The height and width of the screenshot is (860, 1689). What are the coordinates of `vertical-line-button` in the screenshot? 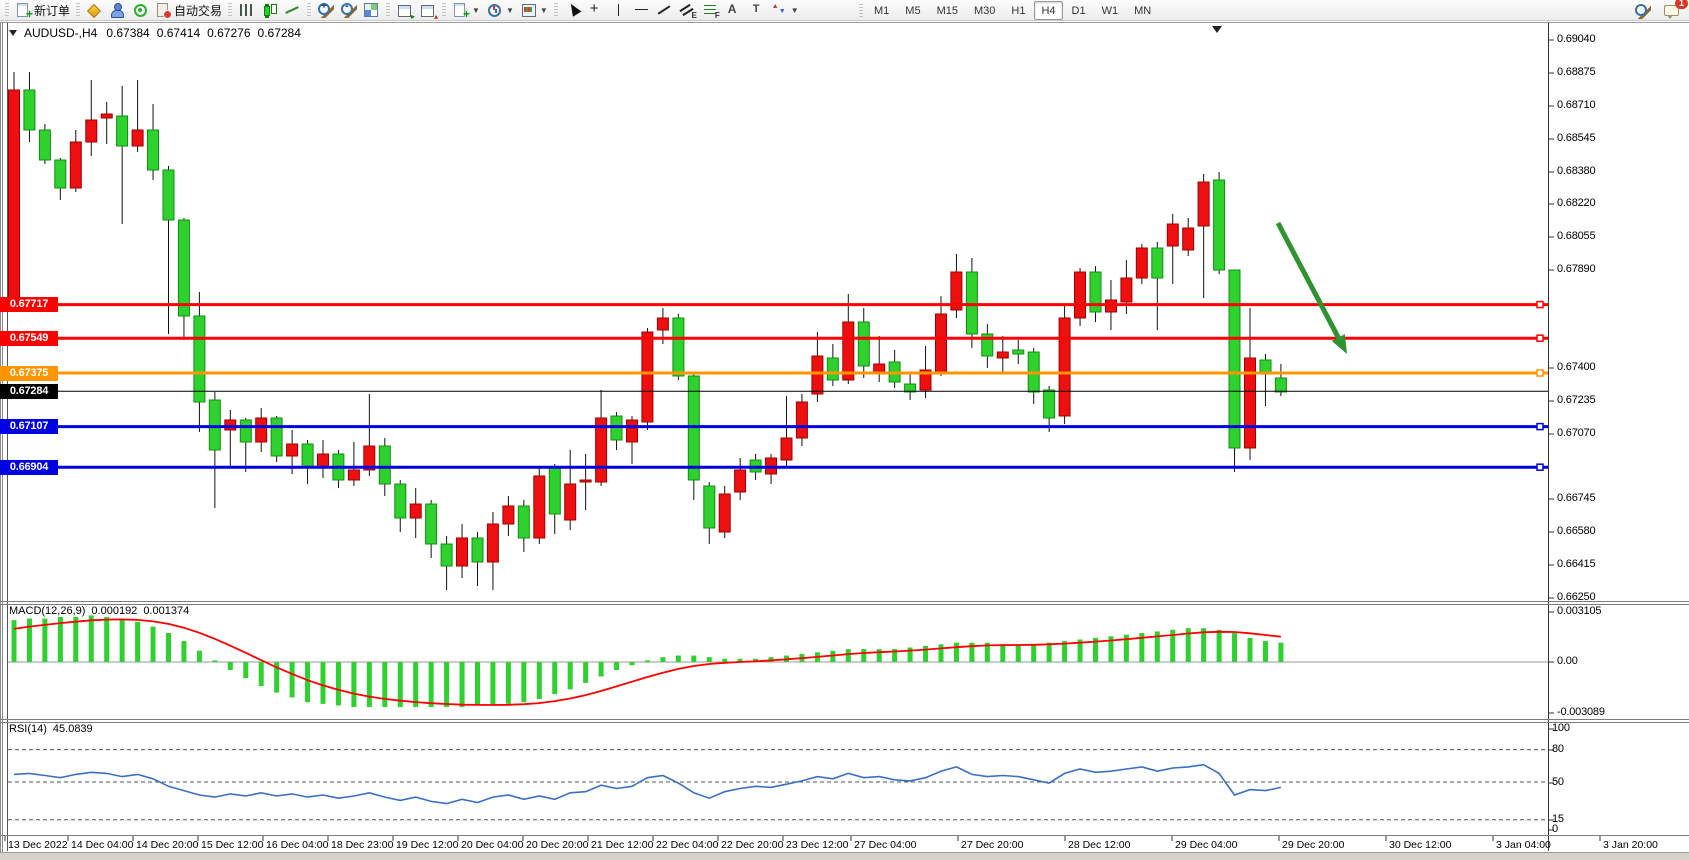 It's located at (618, 10).